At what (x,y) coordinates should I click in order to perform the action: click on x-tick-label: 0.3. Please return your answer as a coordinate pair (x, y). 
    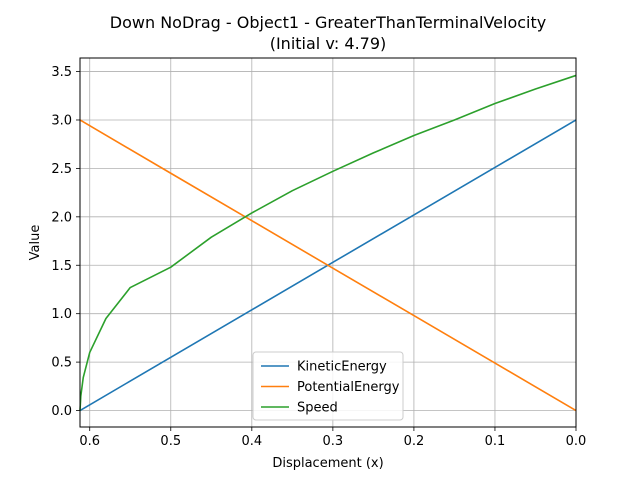
    Looking at the image, I should click on (333, 441).